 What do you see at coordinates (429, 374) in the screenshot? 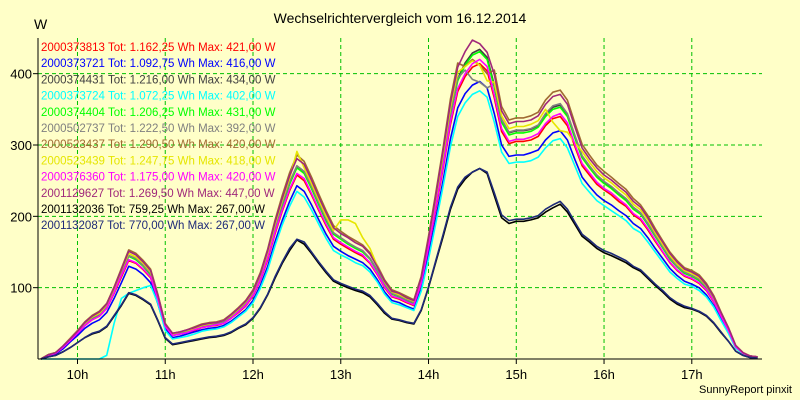
I see `x-tick-label: 14h` at bounding box center [429, 374].